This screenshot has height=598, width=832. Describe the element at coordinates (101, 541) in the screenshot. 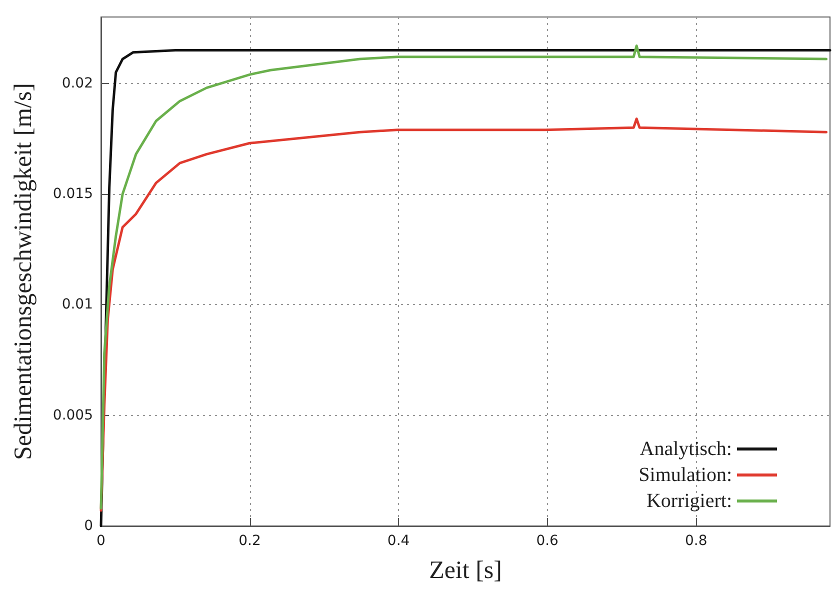

I see `x-tick-label: 0` at that location.